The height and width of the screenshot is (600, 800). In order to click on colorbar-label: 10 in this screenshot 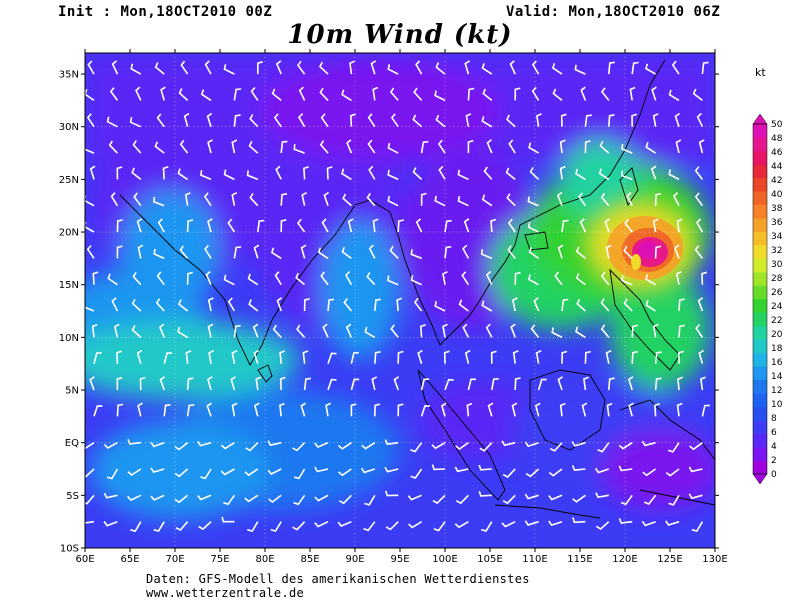, I will do `click(777, 405)`.